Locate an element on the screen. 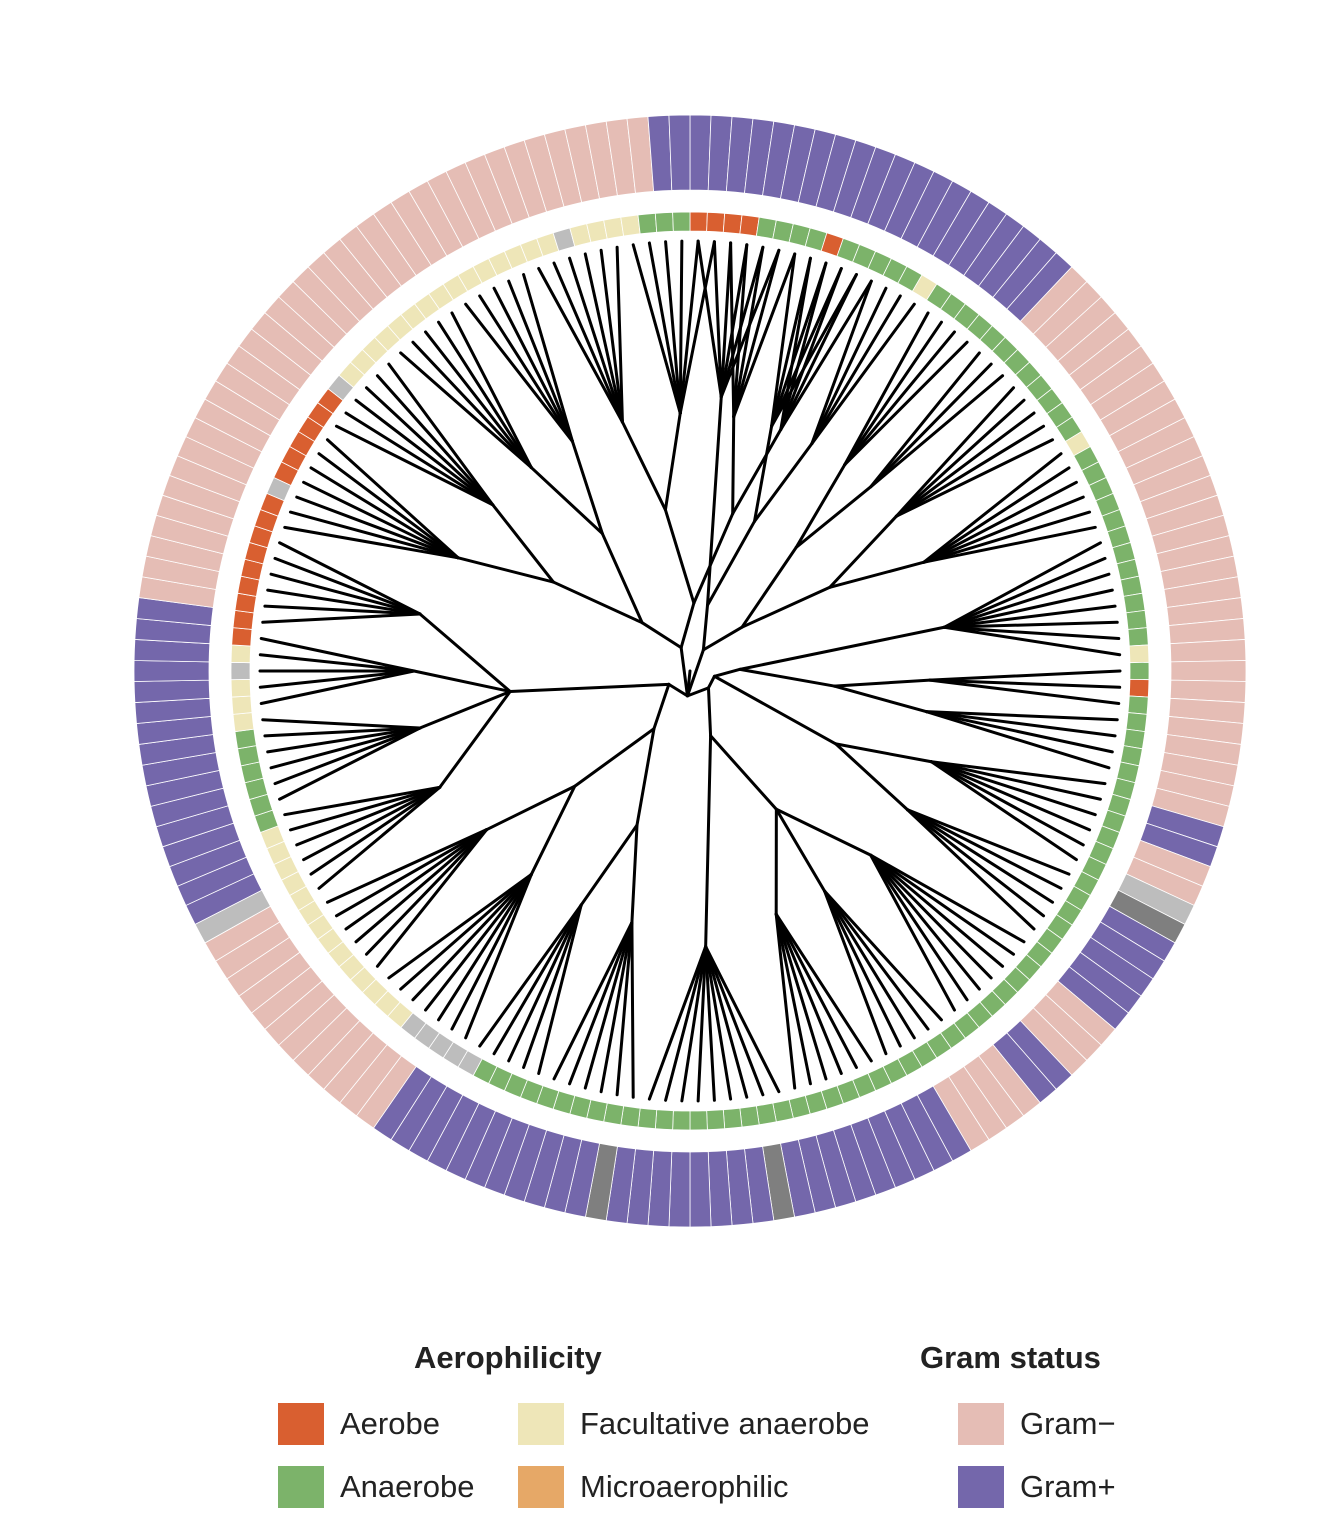  gram-positive-swatch is located at coordinates (981, 1487).